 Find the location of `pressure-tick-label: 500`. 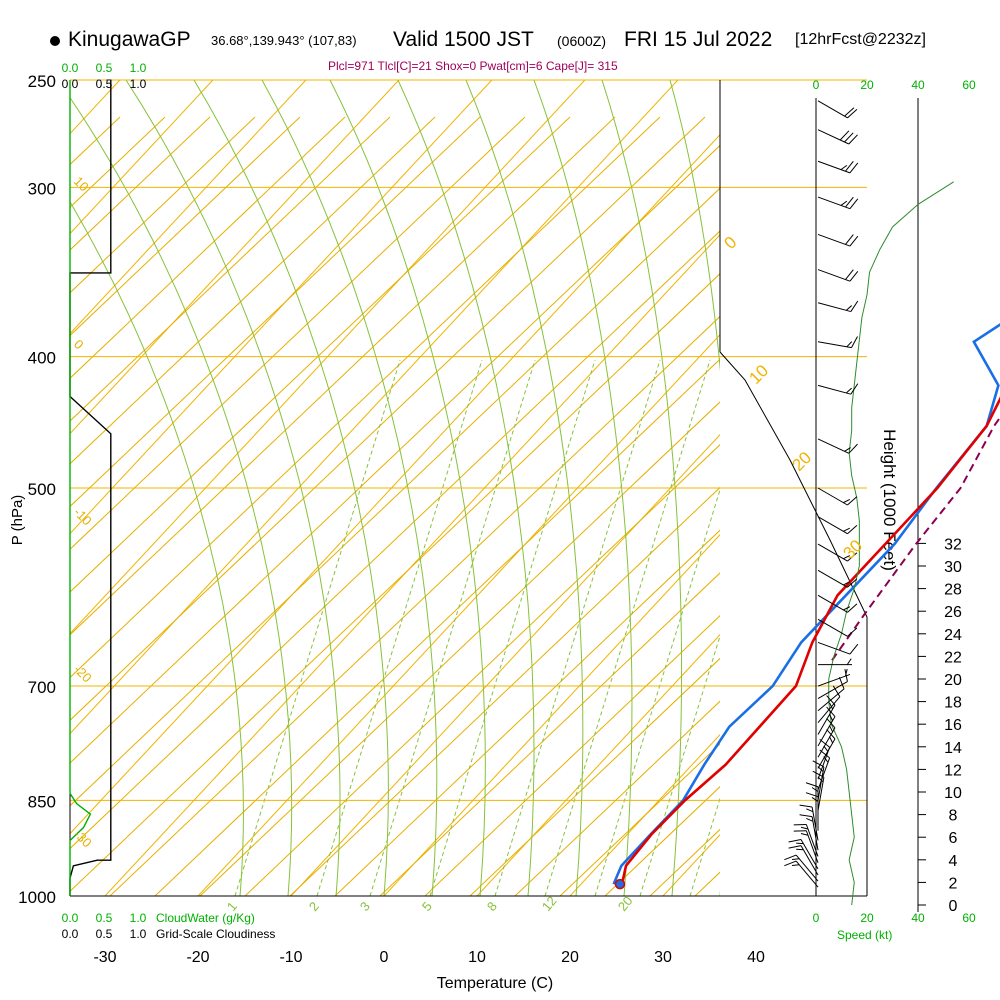

pressure-tick-label: 500 is located at coordinates (42, 489).